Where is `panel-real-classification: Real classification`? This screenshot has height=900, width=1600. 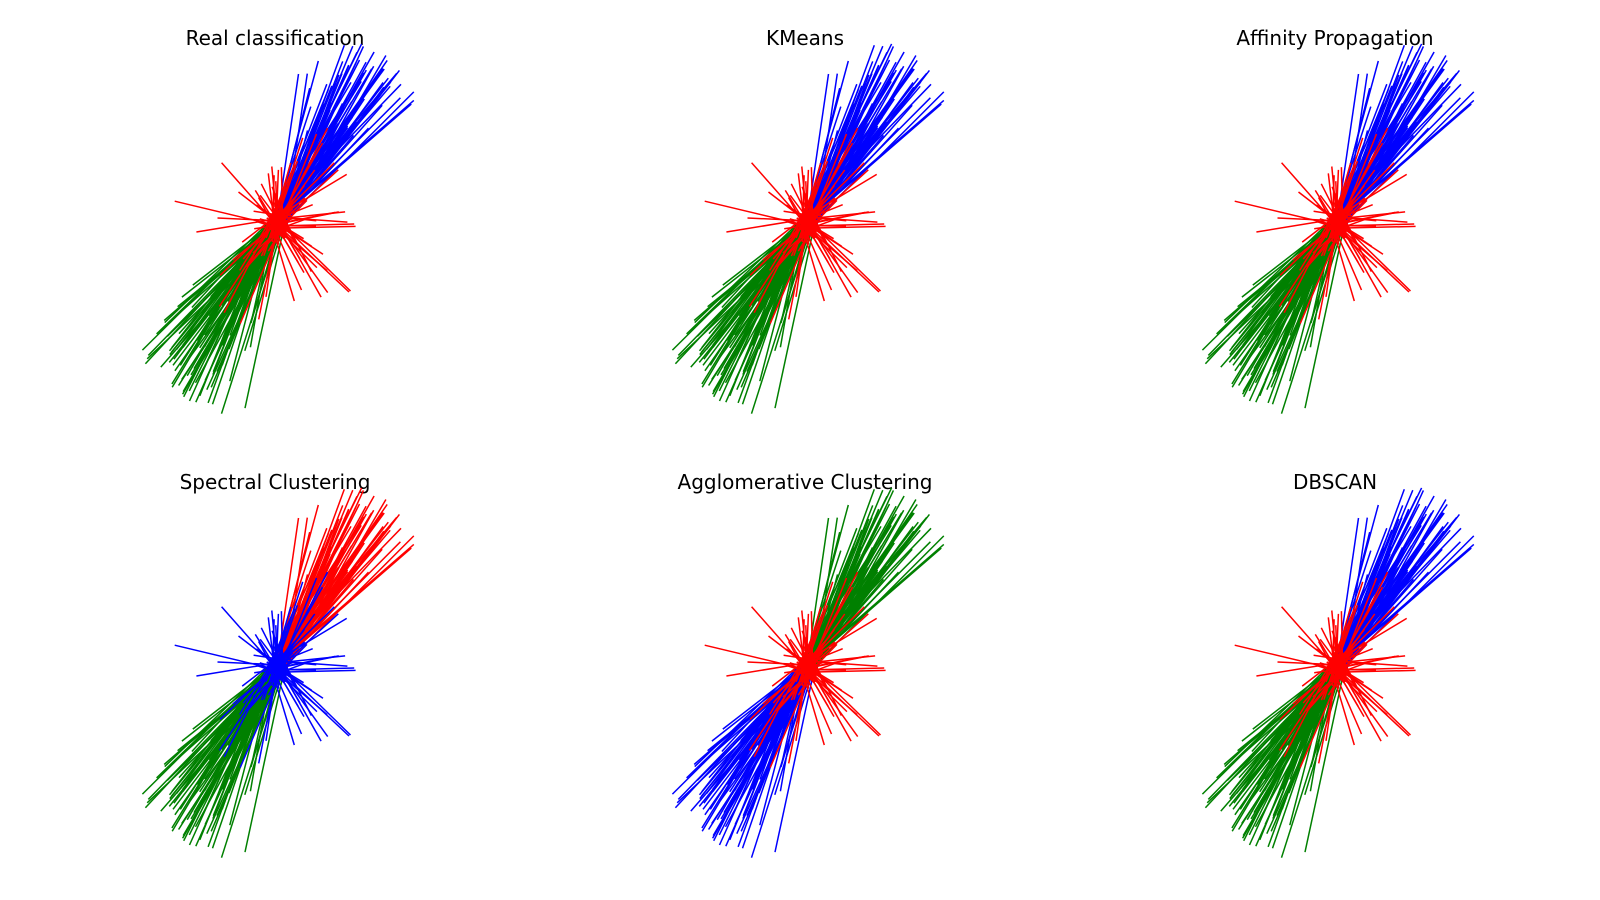
panel-real-classification: Real classification is located at coordinates (278, 220).